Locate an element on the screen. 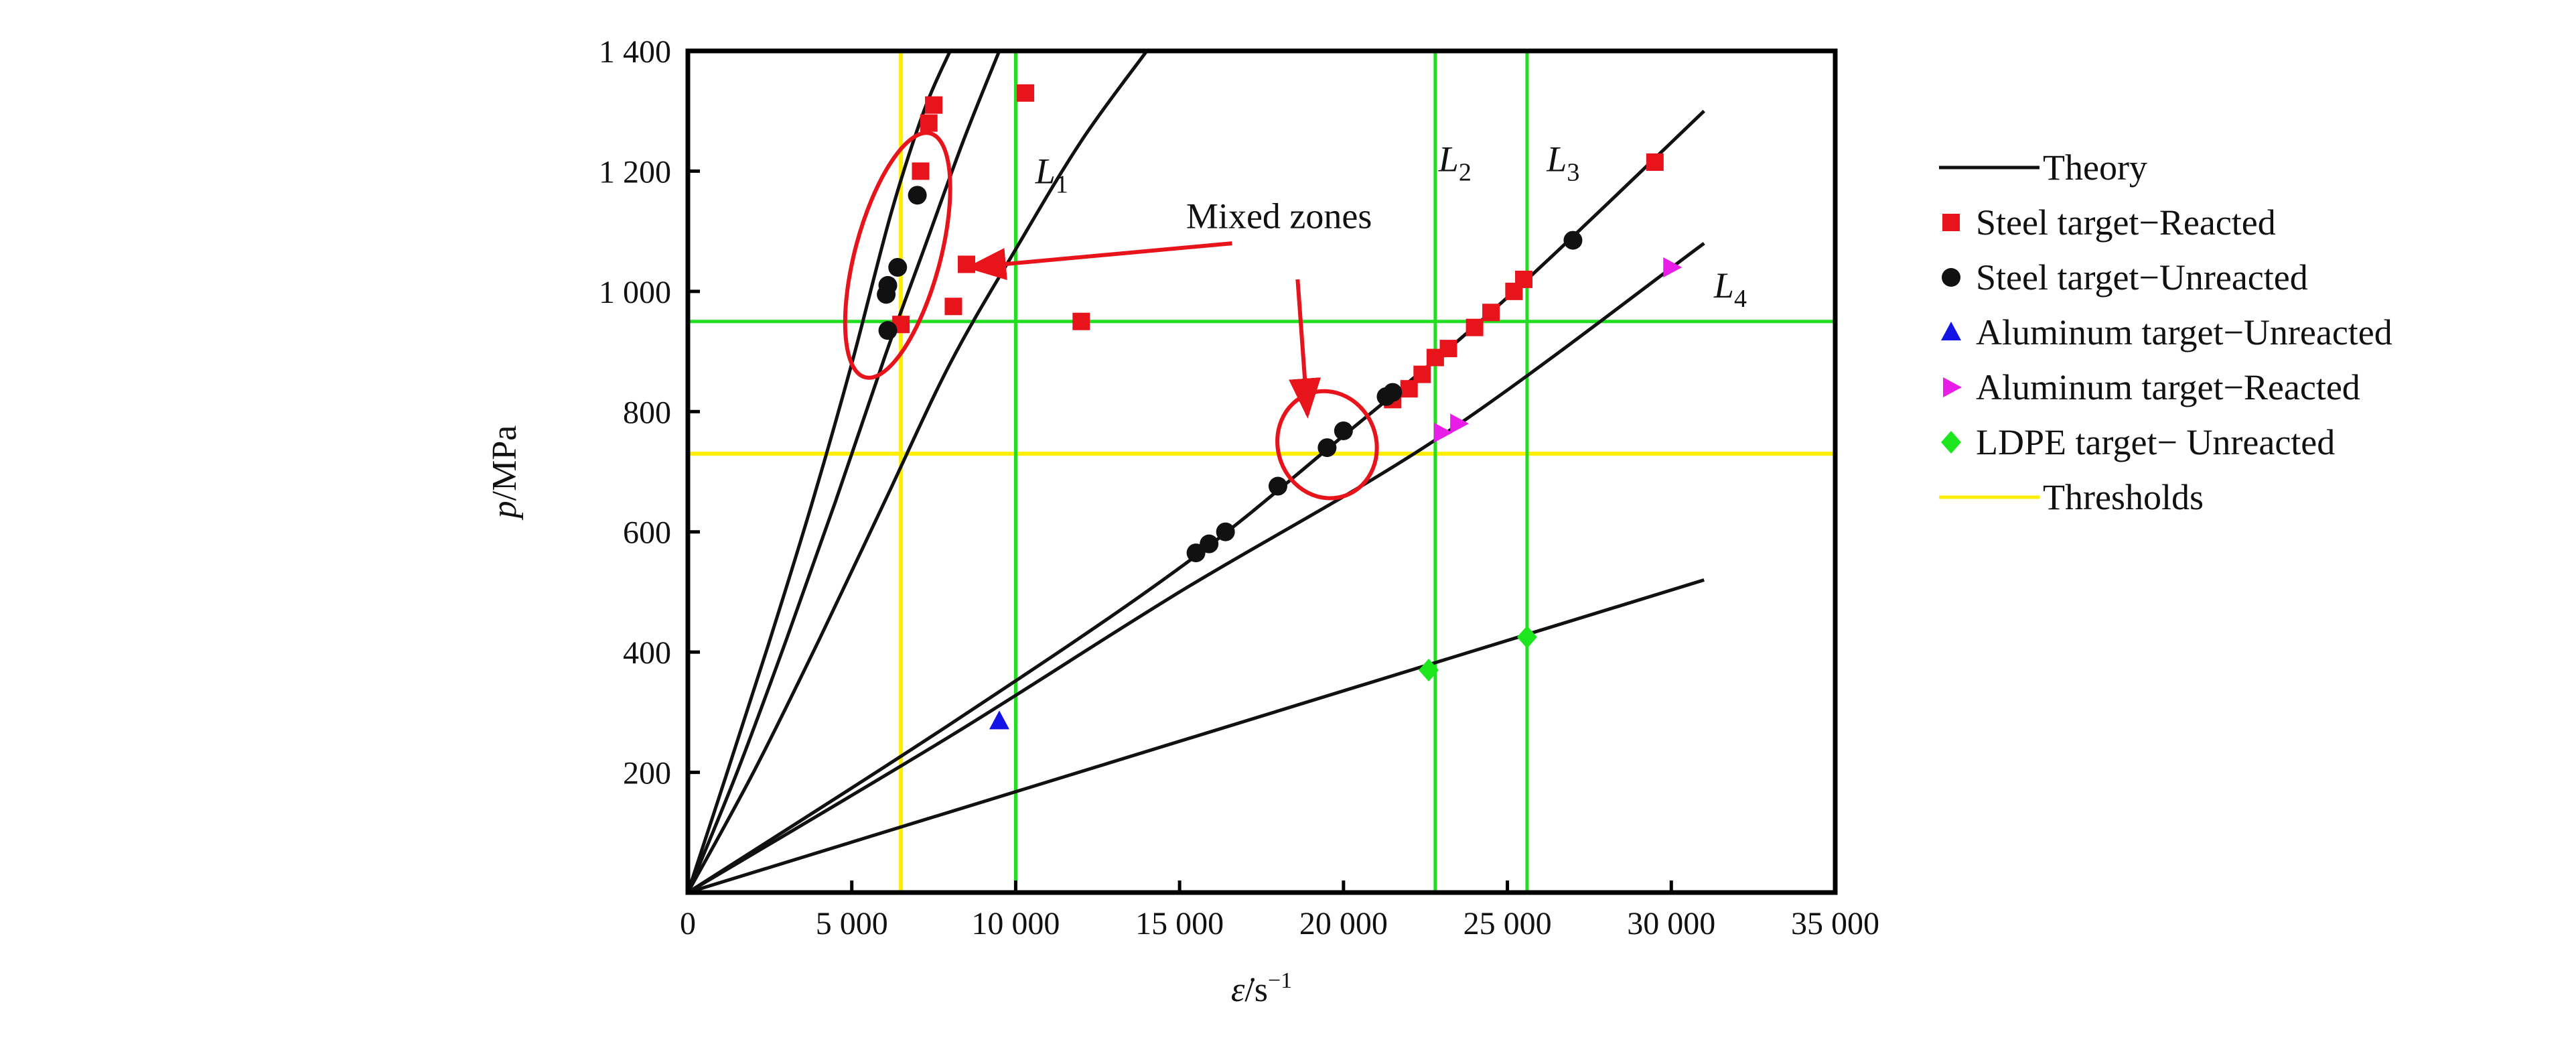 The height and width of the screenshot is (1048, 2576). legend-label: Aluminum target−Unreacted is located at coordinates (2184, 332).